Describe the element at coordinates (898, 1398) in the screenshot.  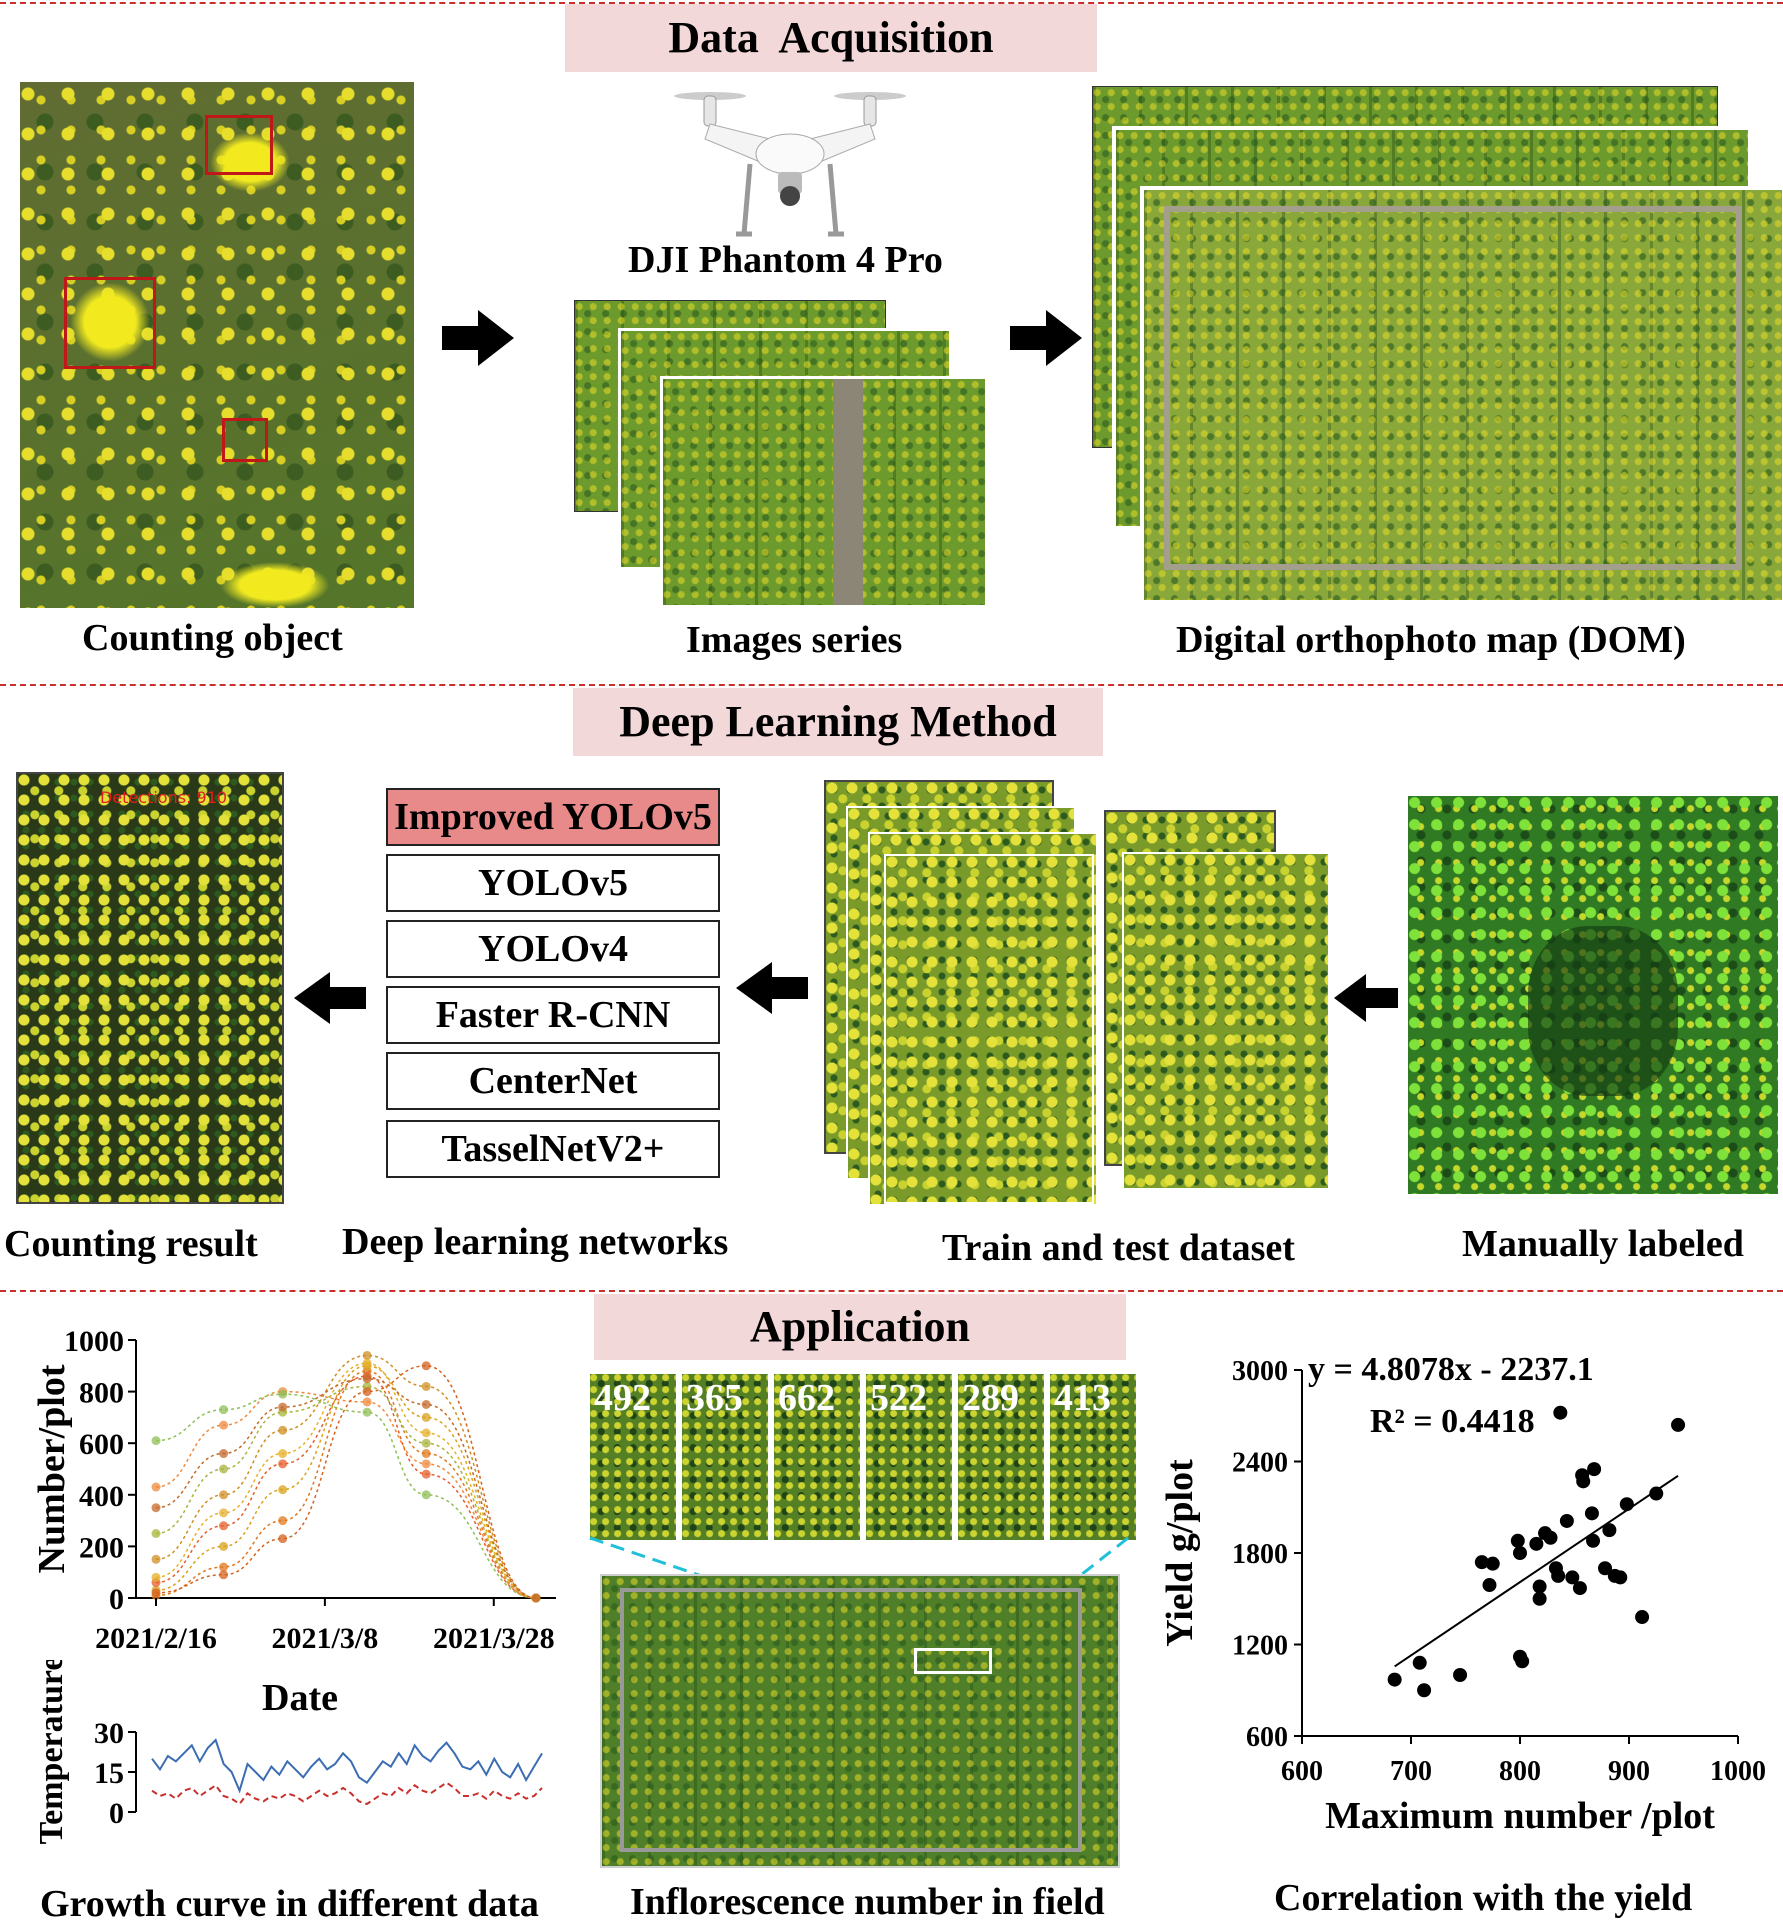
I see `plot-tile-count: 522` at that location.